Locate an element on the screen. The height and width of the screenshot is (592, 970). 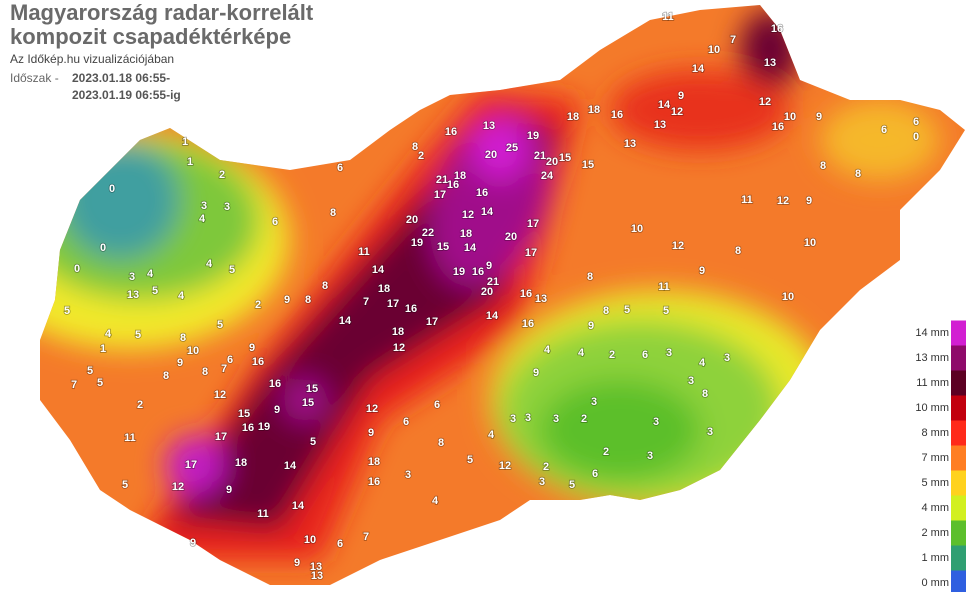
legend-label: 5 mm is located at coordinates (936, 483).